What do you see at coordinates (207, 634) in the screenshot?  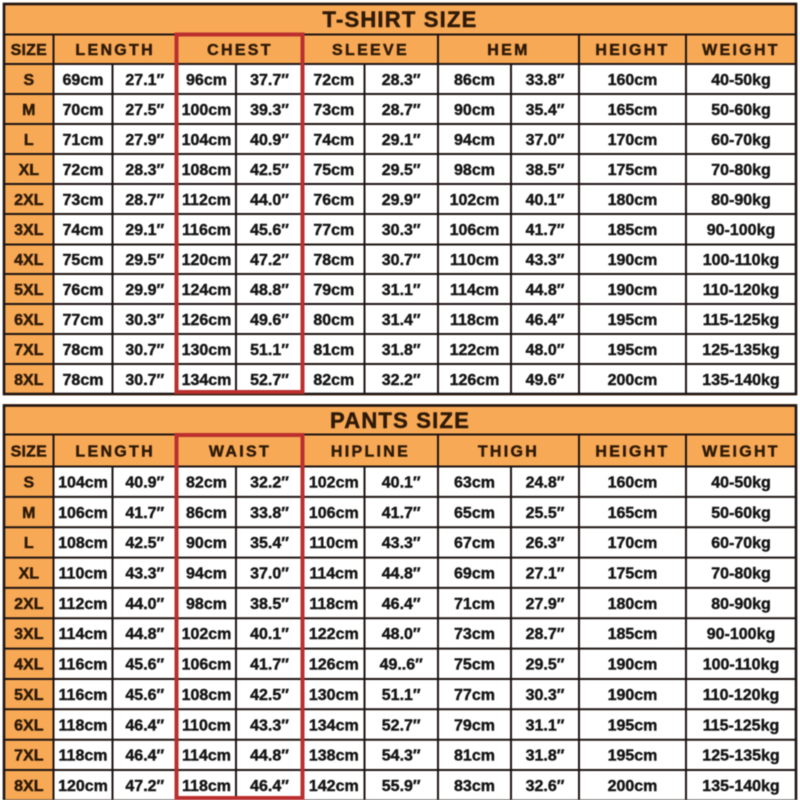 I see `svg-text: 102cm` at bounding box center [207, 634].